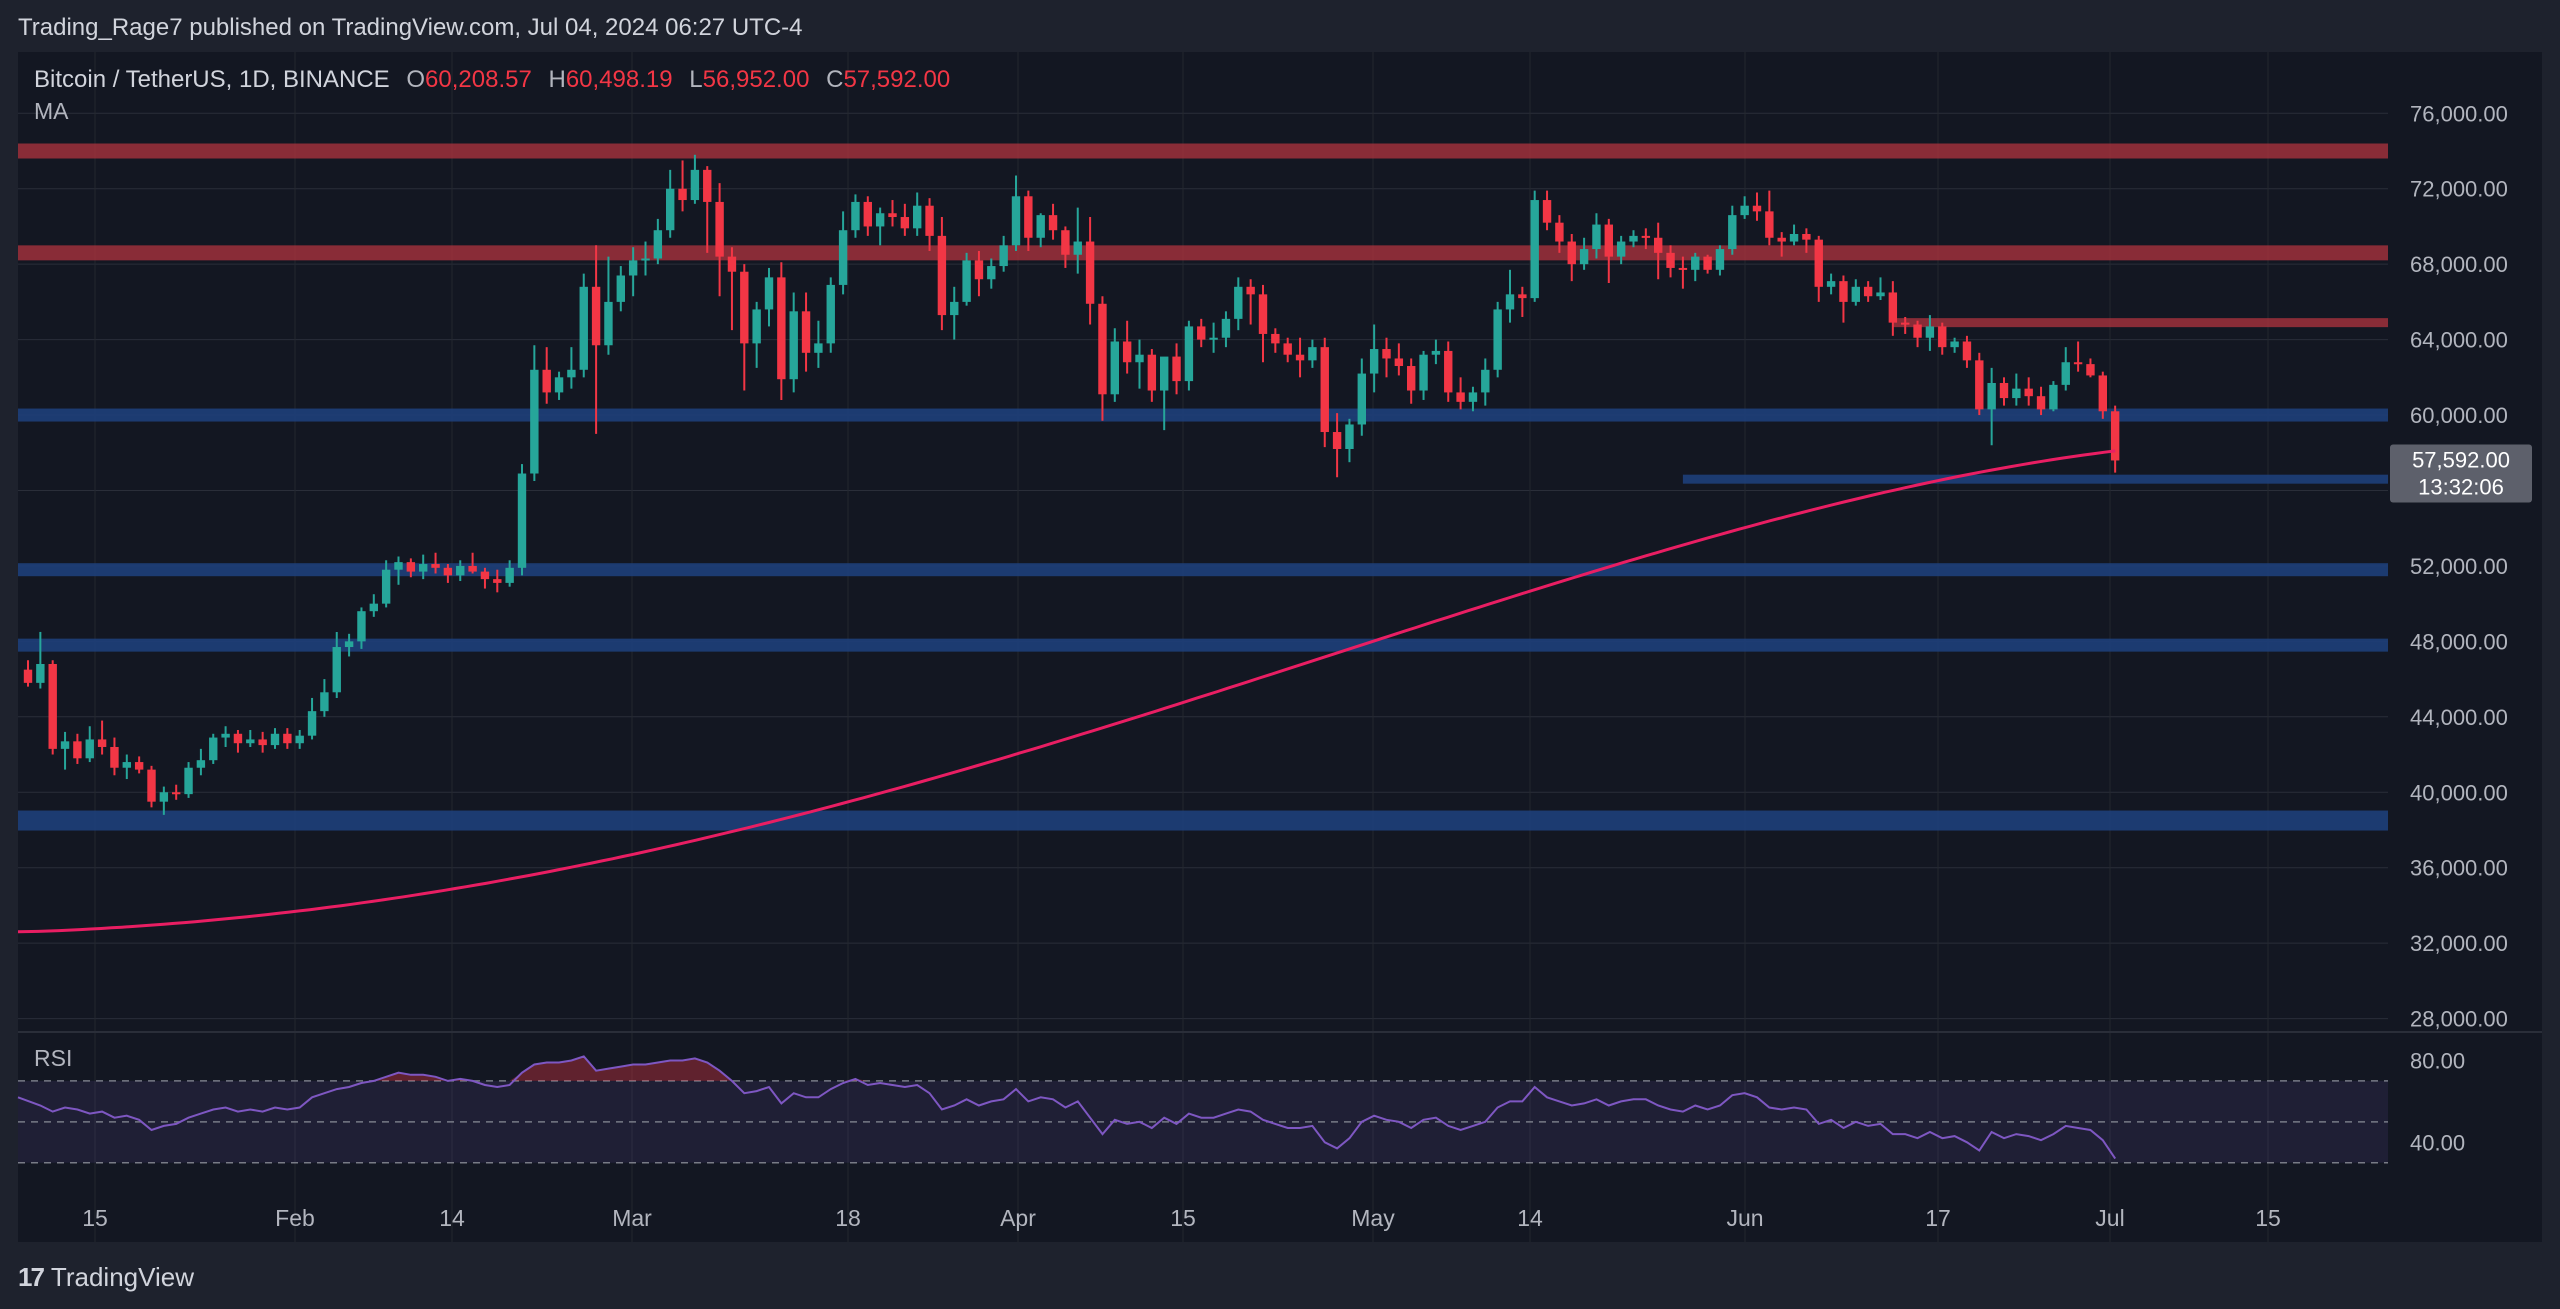 The height and width of the screenshot is (1309, 2560). Describe the element at coordinates (452, 1218) in the screenshot. I see `time-tick-label: 14` at that location.